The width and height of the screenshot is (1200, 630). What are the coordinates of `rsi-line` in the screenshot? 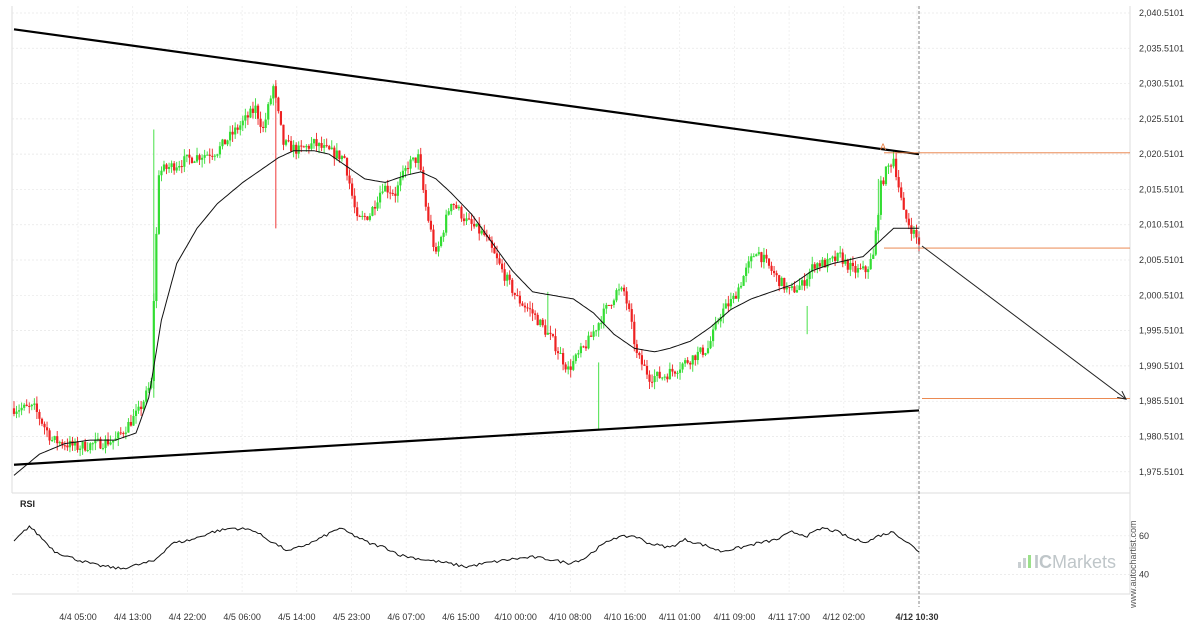 It's located at (466, 547).